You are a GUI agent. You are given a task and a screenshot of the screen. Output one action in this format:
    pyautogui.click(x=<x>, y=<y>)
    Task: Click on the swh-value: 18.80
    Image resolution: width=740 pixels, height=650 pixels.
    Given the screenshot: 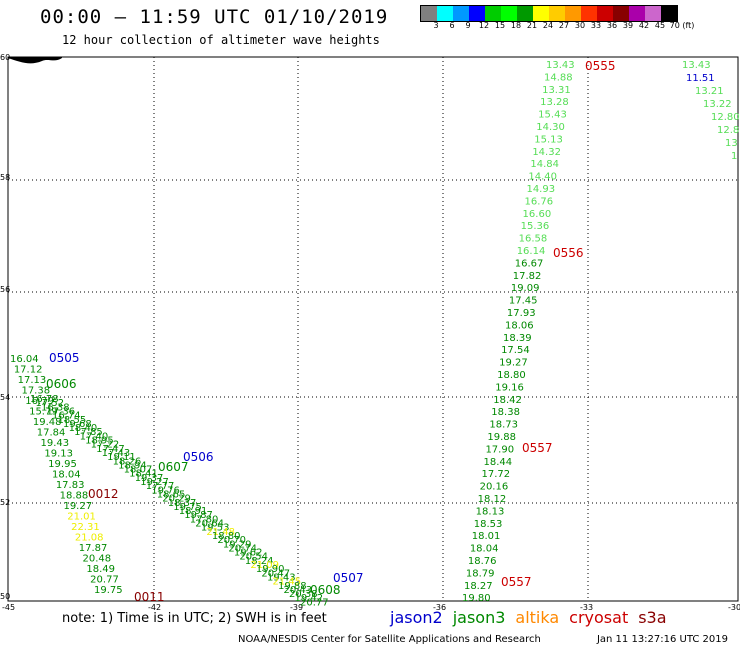 What is the action you would take?
    pyautogui.click(x=511, y=375)
    